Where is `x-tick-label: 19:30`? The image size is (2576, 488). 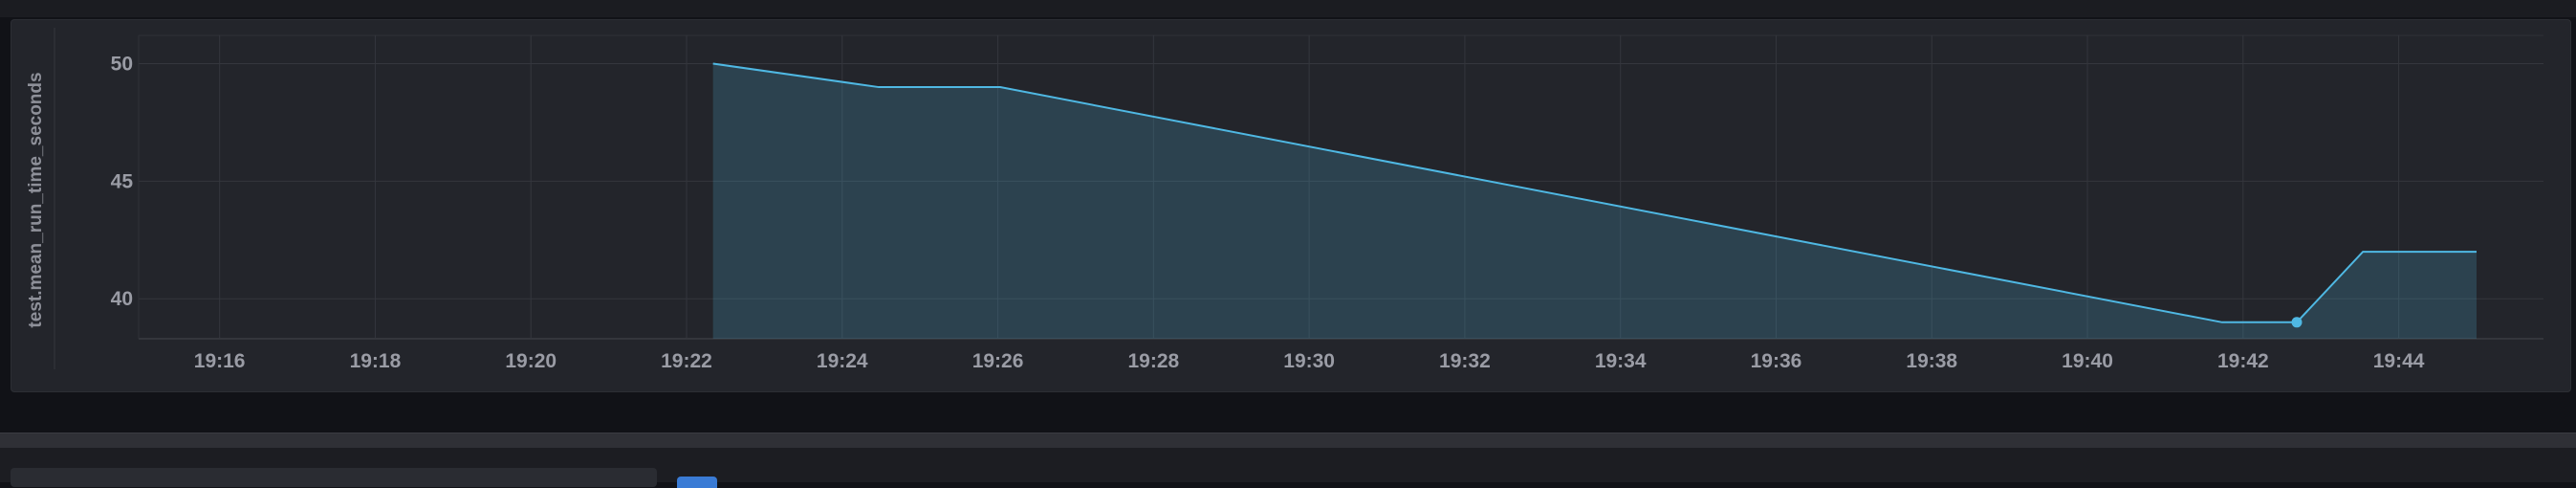 x-tick-label: 19:30 is located at coordinates (1309, 361).